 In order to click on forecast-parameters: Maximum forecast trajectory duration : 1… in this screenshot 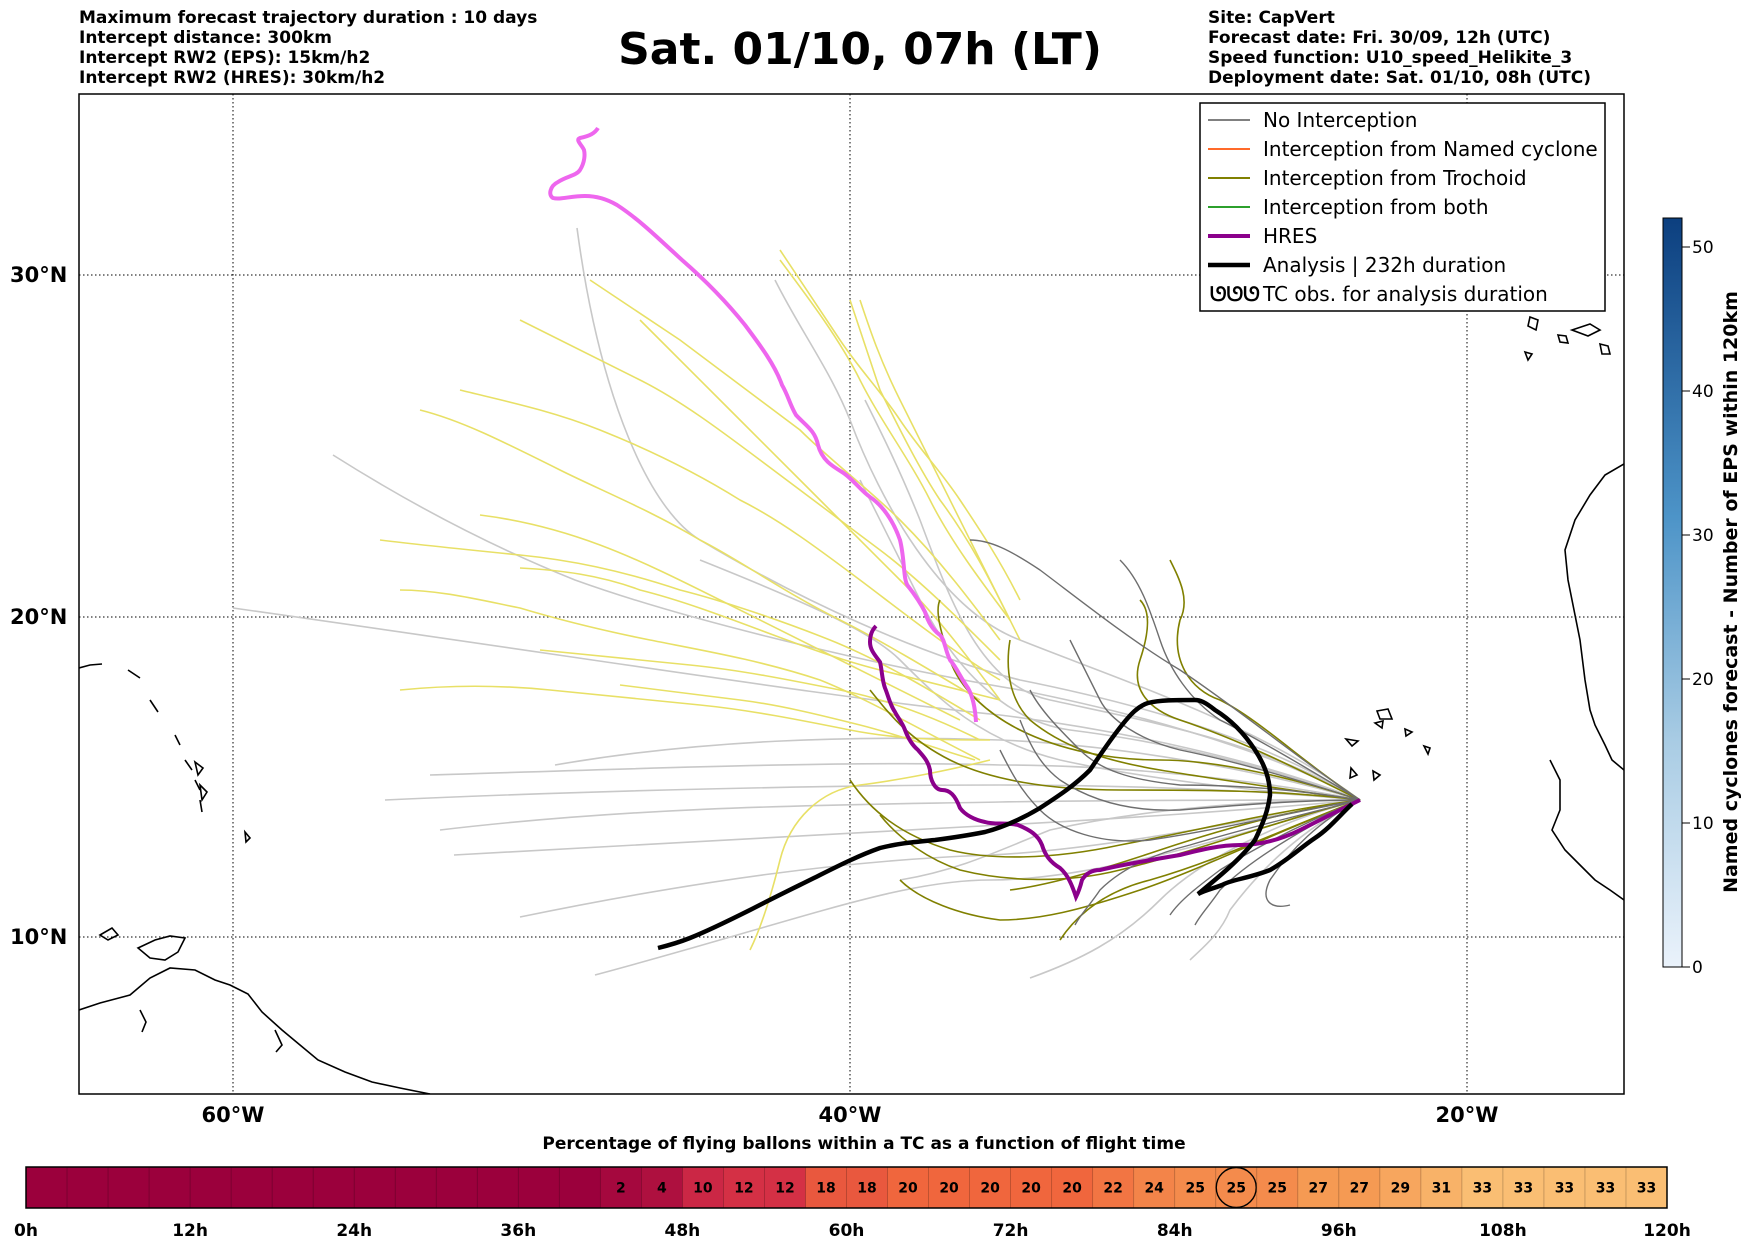, I will do `click(308, 48)`.